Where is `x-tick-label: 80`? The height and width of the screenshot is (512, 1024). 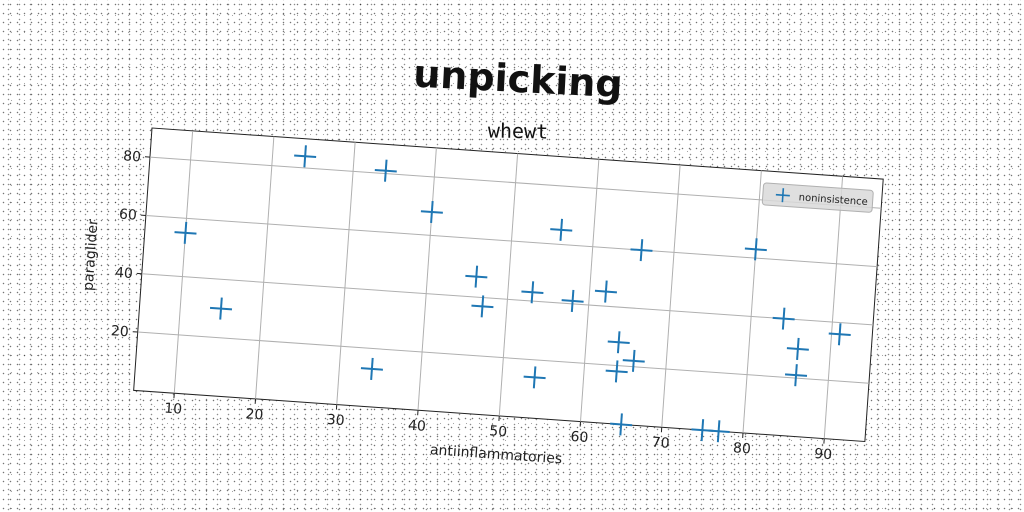
x-tick-label: 80 is located at coordinates (741, 448).